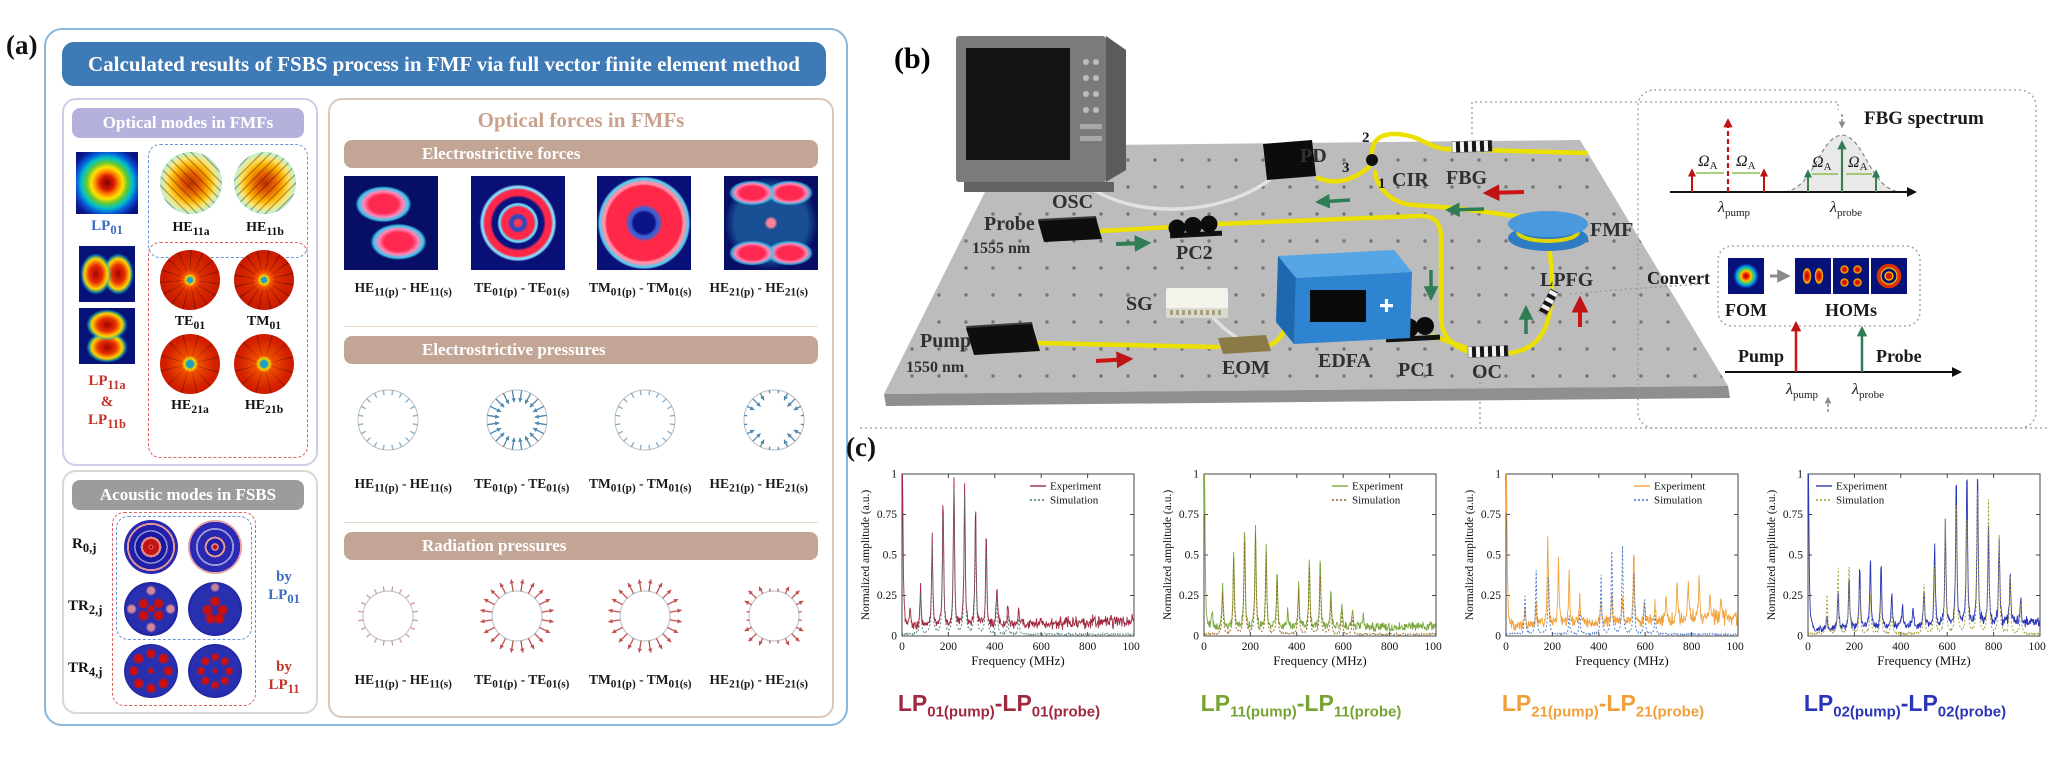 This screenshot has height=758, width=2048. I want to click on pressure-ring-tm01, so click(645, 420).